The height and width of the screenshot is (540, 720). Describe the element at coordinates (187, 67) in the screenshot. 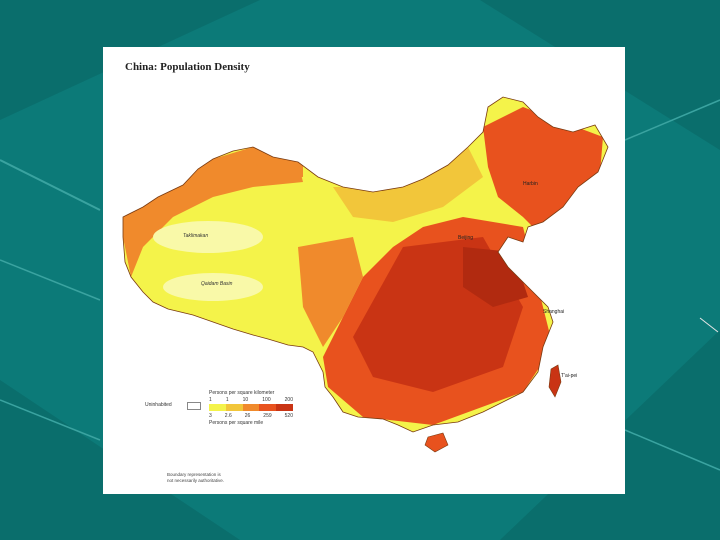

I see `map-title: China: Population Density` at that location.